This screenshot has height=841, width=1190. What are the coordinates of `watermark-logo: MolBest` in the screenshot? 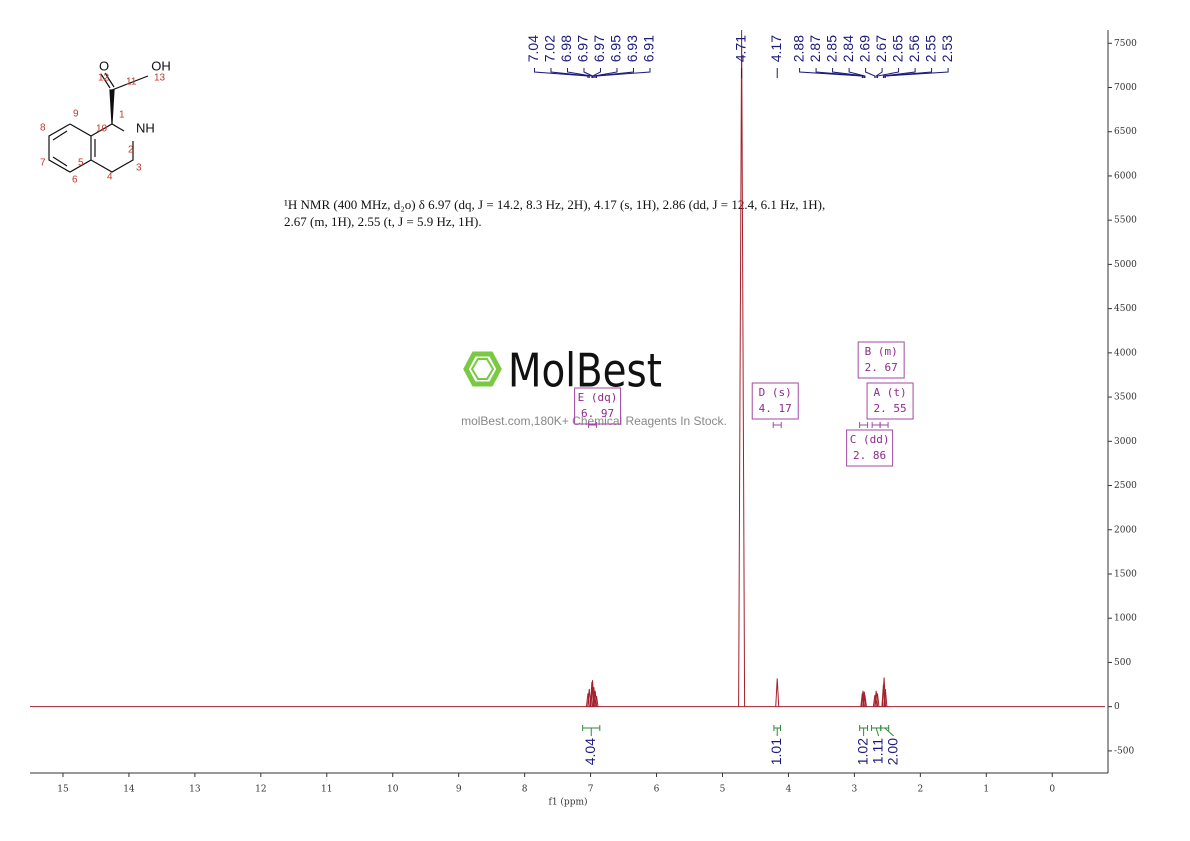 It's located at (585, 371).